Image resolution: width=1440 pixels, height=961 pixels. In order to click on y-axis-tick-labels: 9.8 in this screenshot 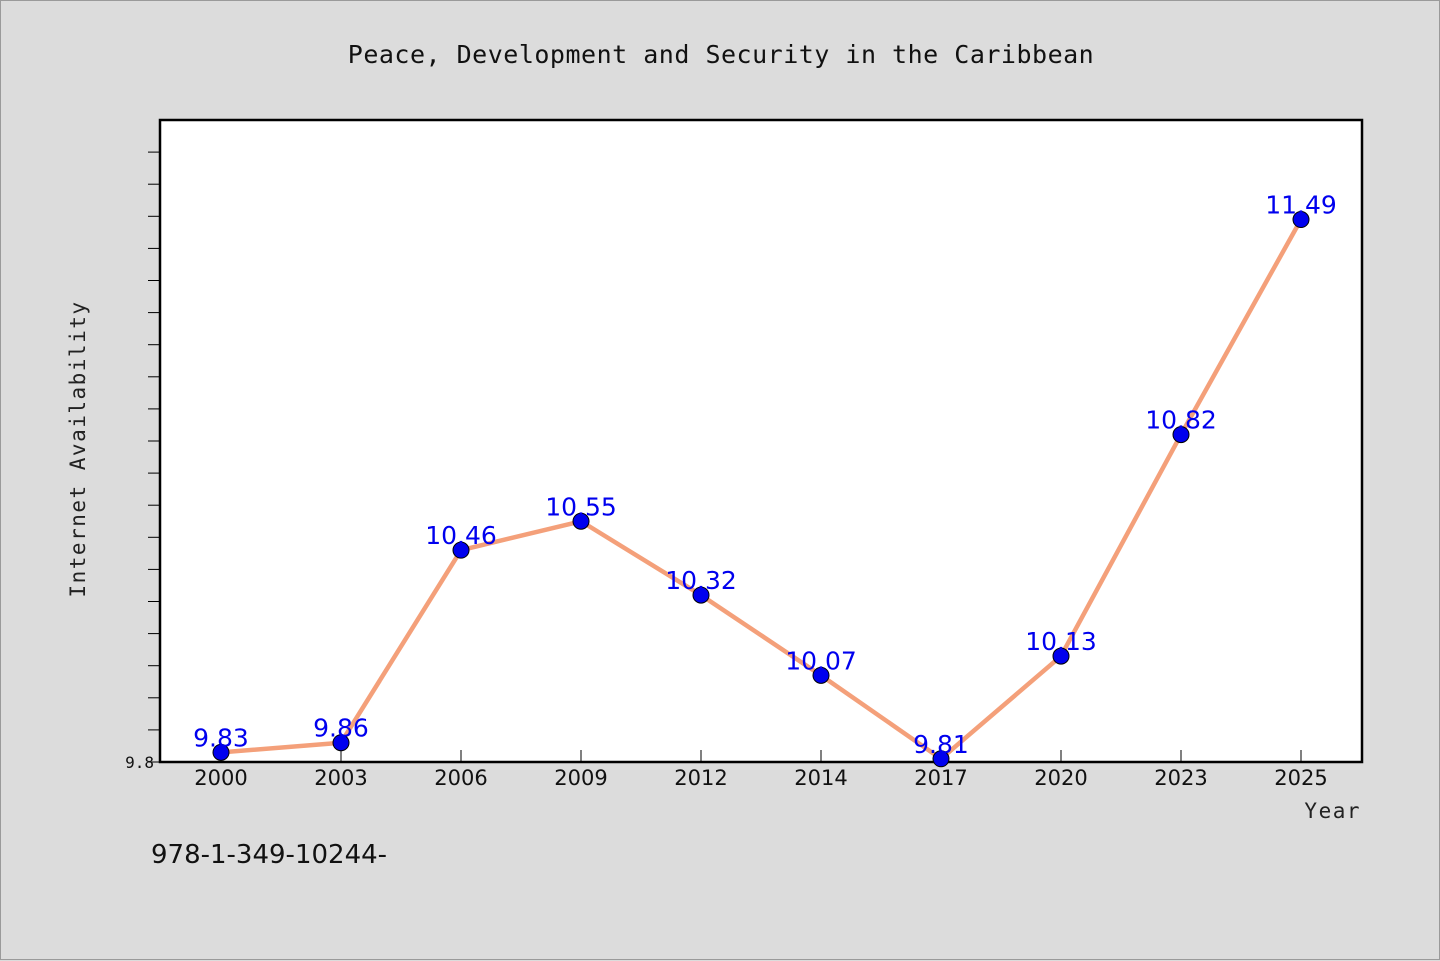, I will do `click(139, 762)`.